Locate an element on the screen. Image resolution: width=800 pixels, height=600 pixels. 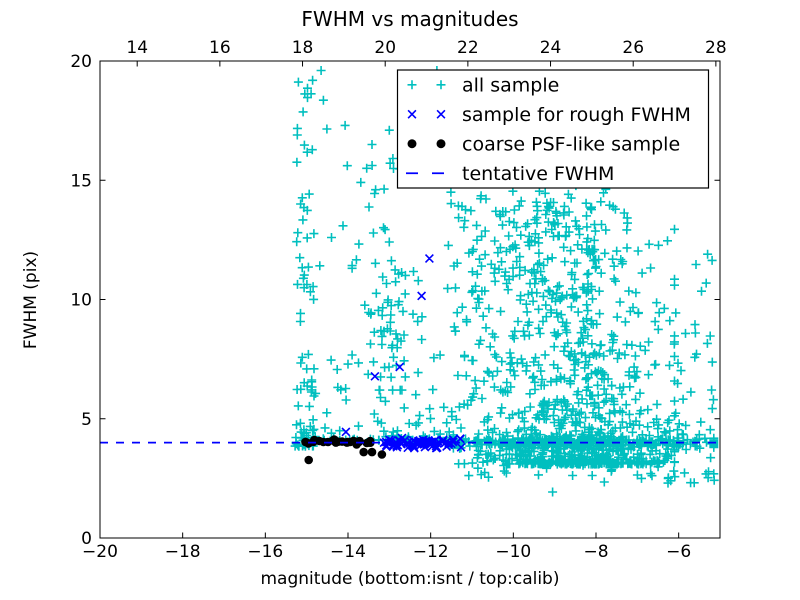
x-bottom-tick-label: −20 is located at coordinates (100, 552).